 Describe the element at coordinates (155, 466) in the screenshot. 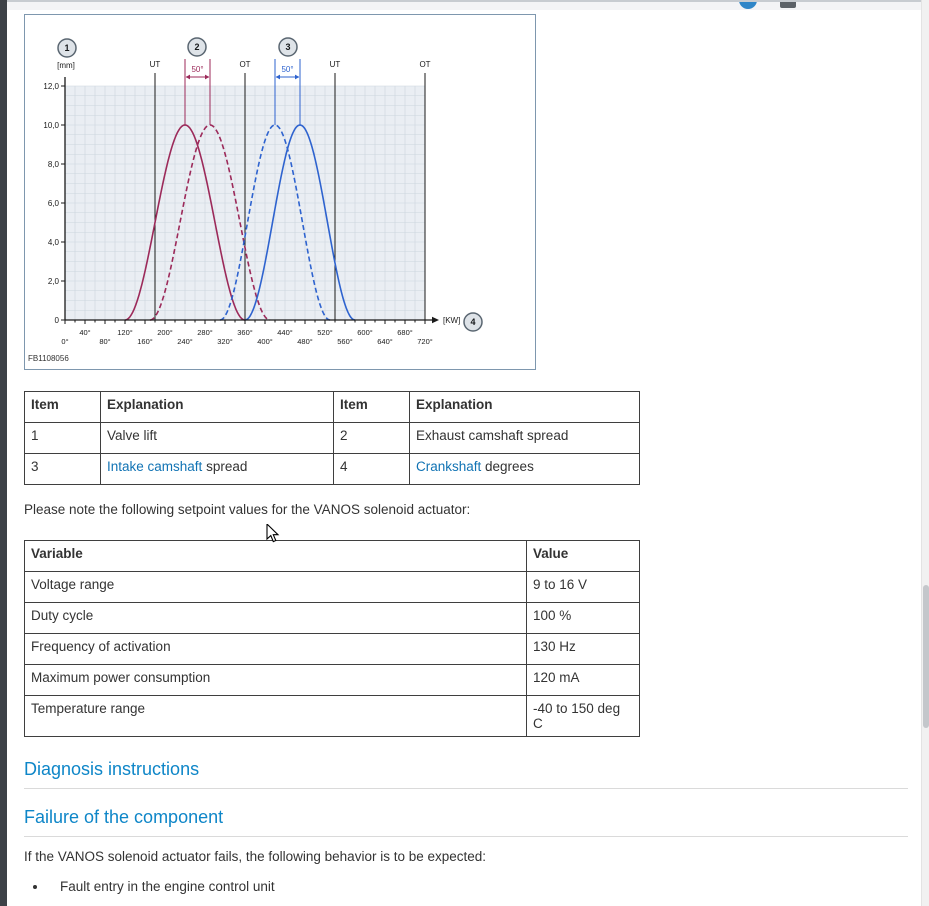

I see `intake-camshaft-link: Intake camshaft` at that location.